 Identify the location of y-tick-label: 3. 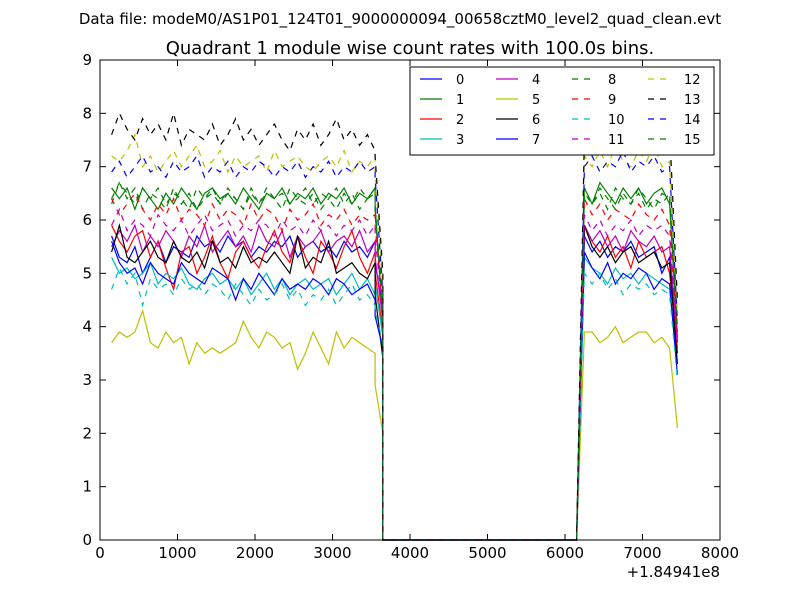
(87, 380).